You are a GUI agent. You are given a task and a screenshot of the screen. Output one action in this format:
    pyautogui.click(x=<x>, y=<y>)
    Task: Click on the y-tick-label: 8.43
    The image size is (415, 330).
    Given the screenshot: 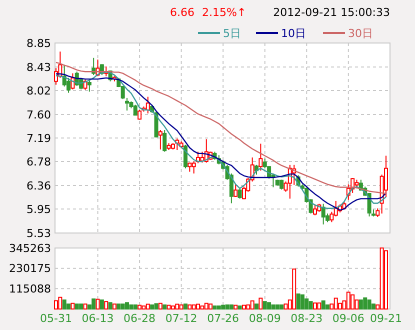 What is the action you would take?
    pyautogui.click(x=38, y=67)
    